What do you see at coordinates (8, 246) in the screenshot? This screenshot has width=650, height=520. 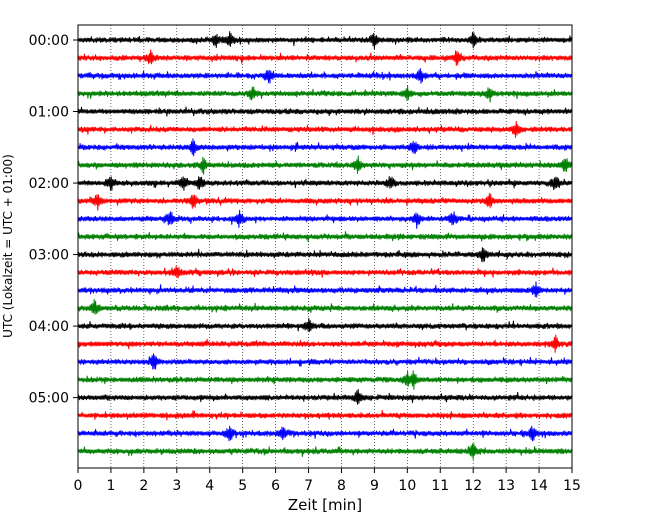 I see `y-axis-label: UTC (Lokalzeit = UTC + 01:00)` at bounding box center [8, 246].